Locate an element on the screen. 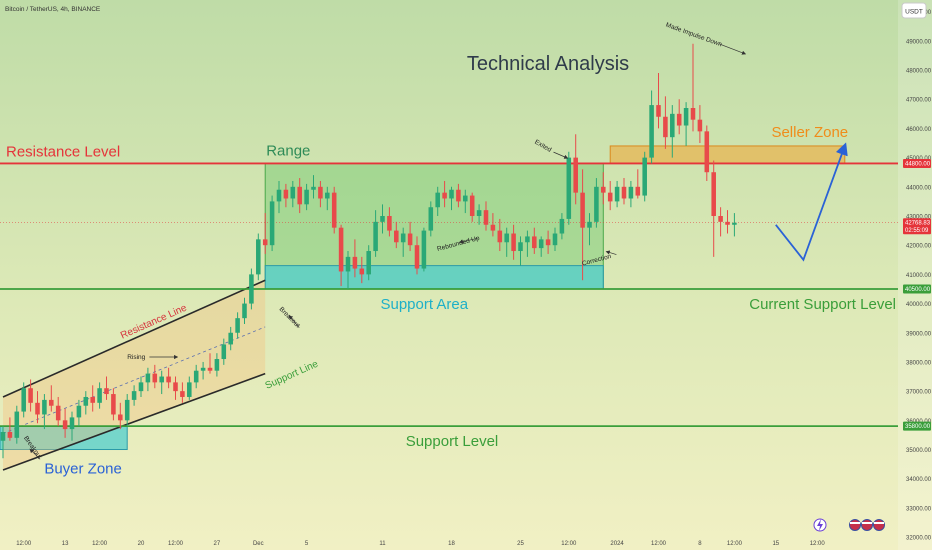 The height and width of the screenshot is (550, 932). time-tick-label: 27 is located at coordinates (217, 544).